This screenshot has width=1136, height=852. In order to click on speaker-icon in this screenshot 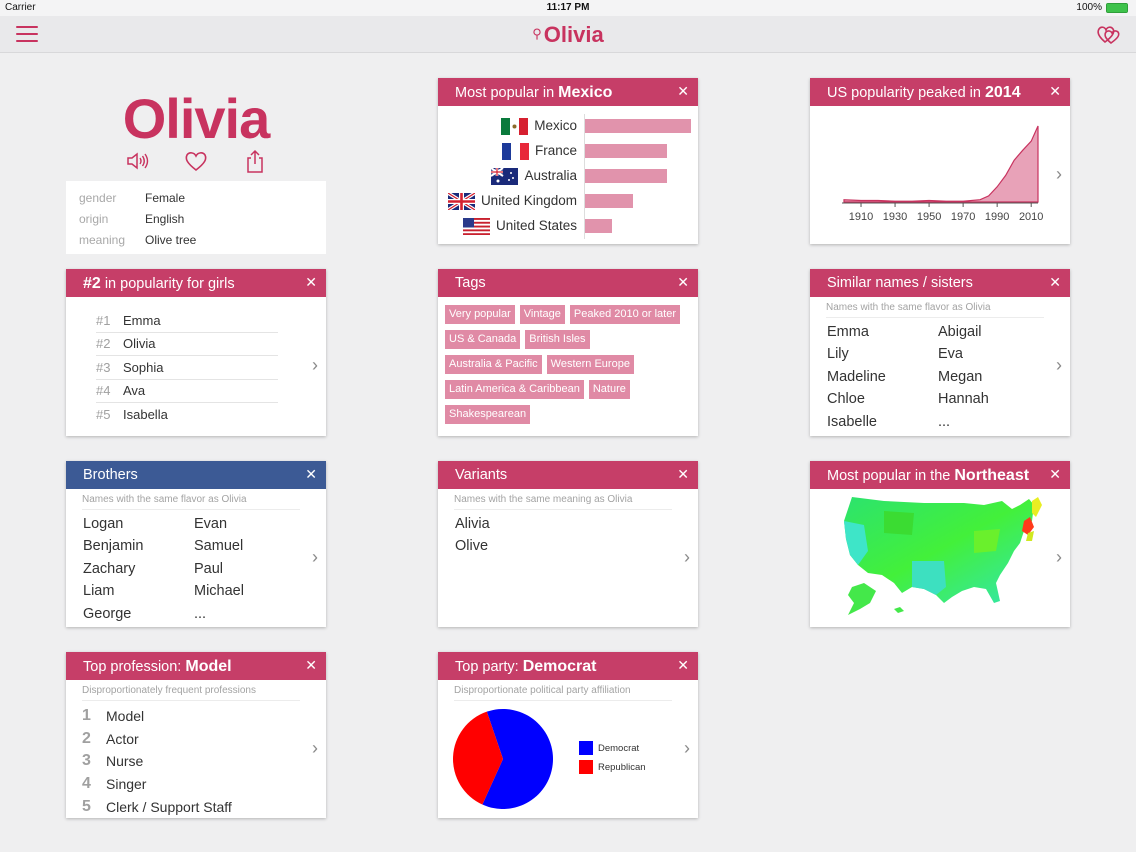, I will do `click(137, 161)`.